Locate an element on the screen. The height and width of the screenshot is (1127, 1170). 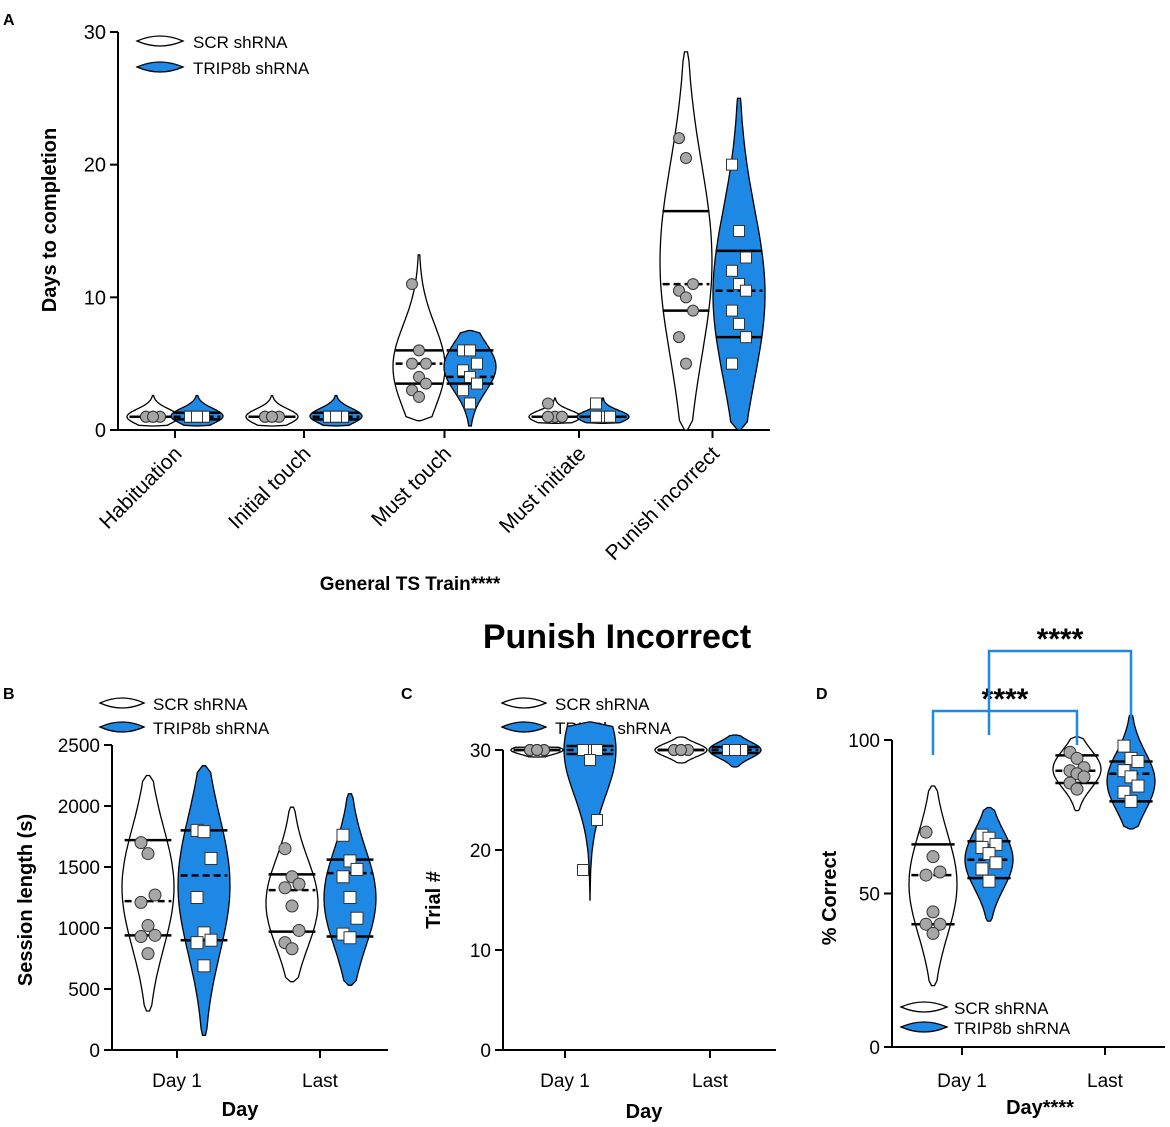
panel-b-ylabel: Session length (s) is located at coordinates (26, 900).